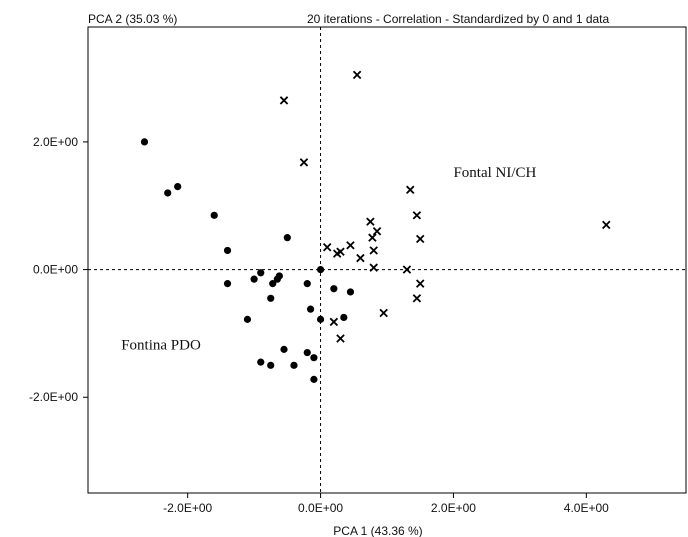  Describe the element at coordinates (494, 173) in the screenshot. I see `group-label-fontal: Fontal NI/CH` at that location.